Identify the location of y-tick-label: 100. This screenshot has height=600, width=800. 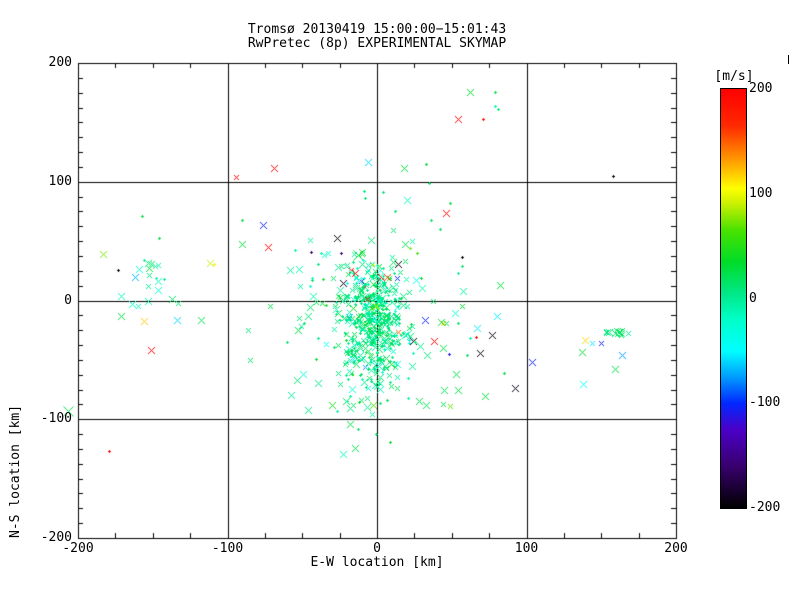
(60, 181).